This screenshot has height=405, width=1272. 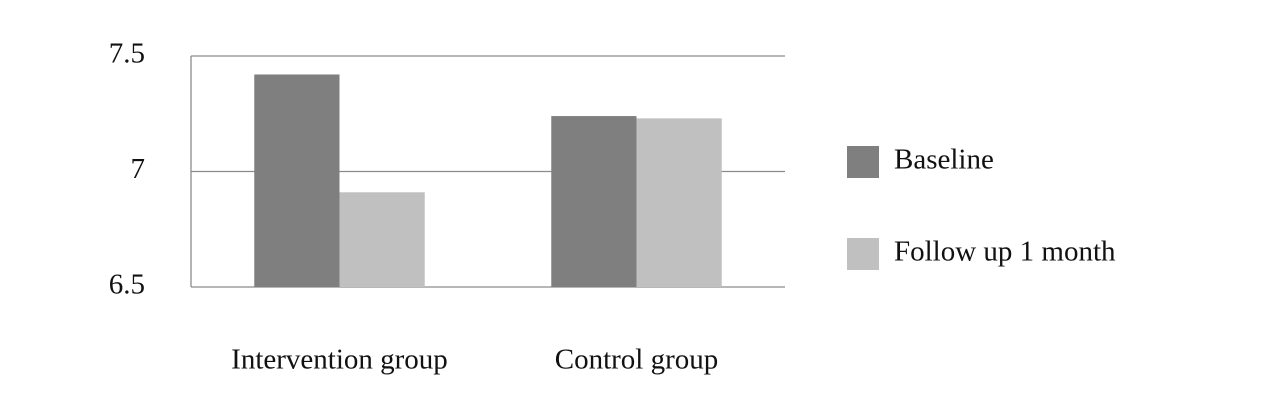 What do you see at coordinates (339, 360) in the screenshot?
I see `x-tick-label: Intervention group` at bounding box center [339, 360].